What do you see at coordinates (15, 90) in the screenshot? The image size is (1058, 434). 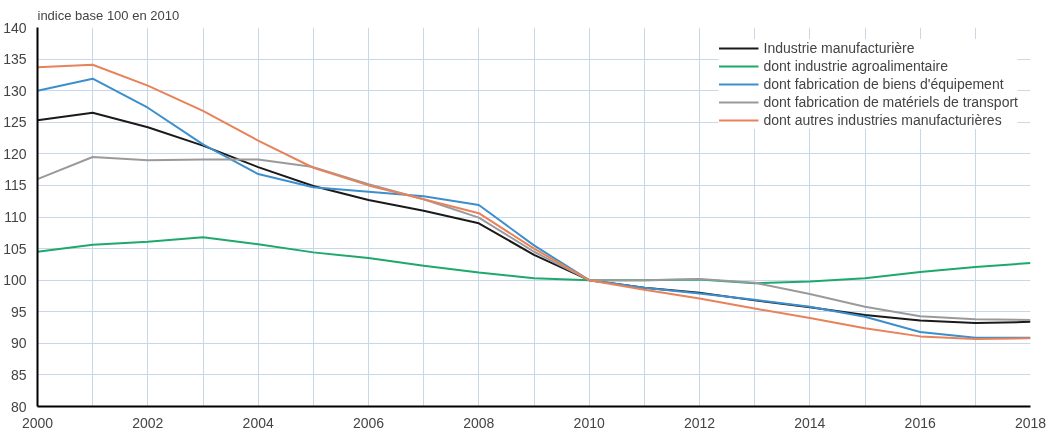 I see `y-tick-label: 130` at bounding box center [15, 90].